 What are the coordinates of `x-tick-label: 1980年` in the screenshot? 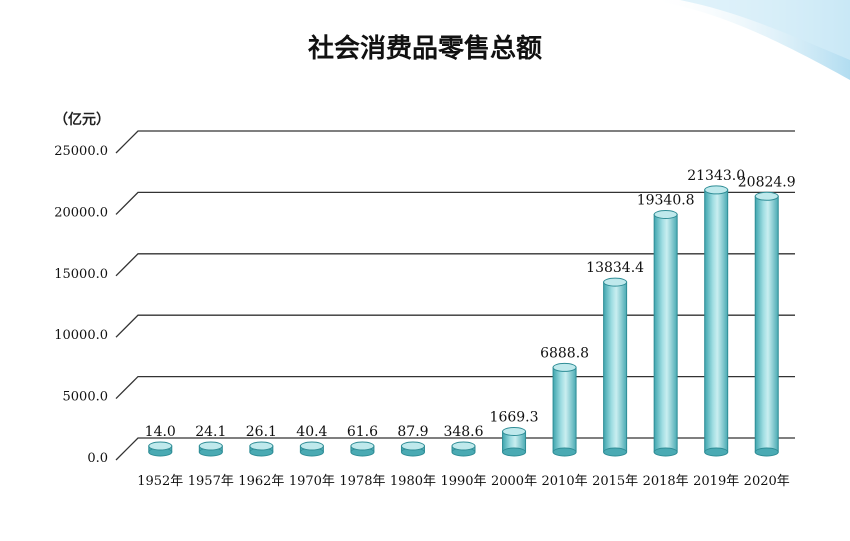 It's located at (413, 481).